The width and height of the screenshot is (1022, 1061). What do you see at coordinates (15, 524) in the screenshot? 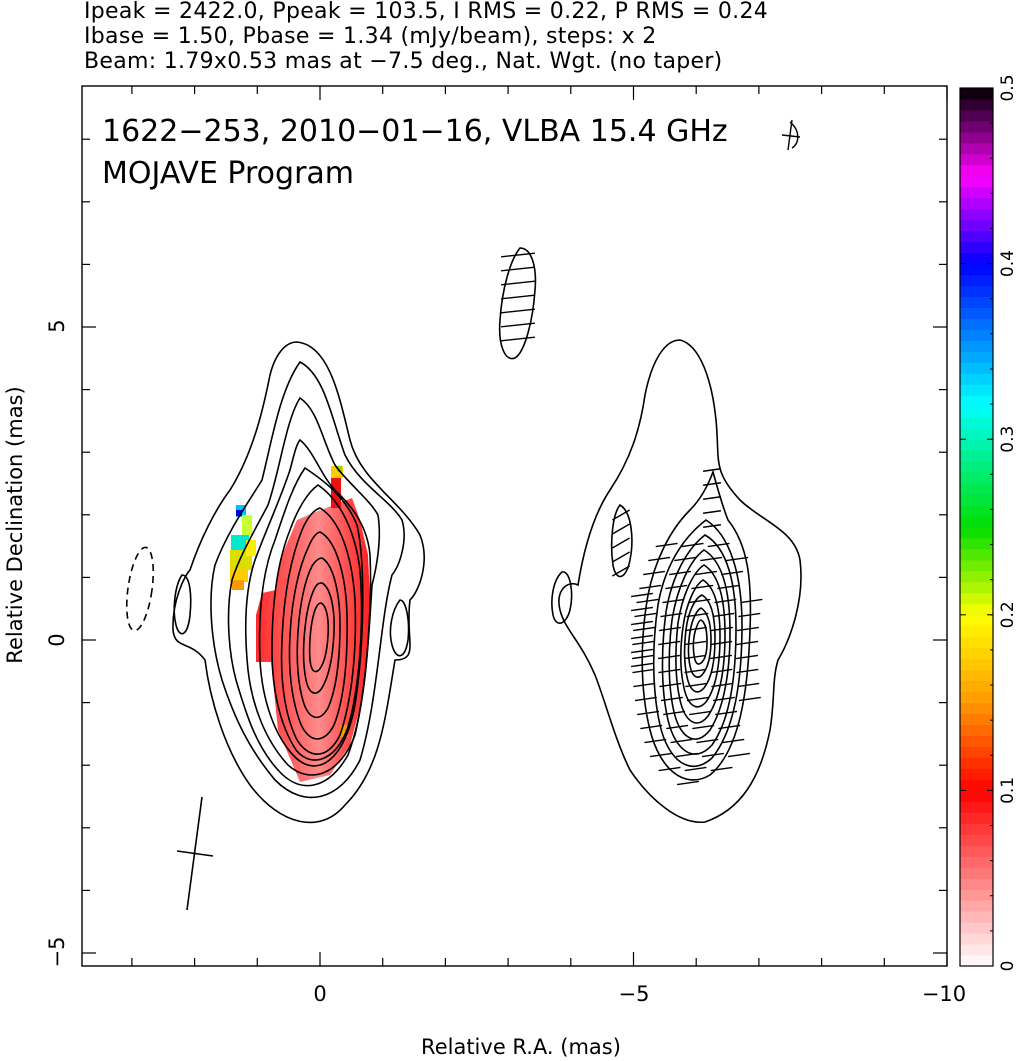
I see `y-axis-label: Relative Declination (mas)` at bounding box center [15, 524].